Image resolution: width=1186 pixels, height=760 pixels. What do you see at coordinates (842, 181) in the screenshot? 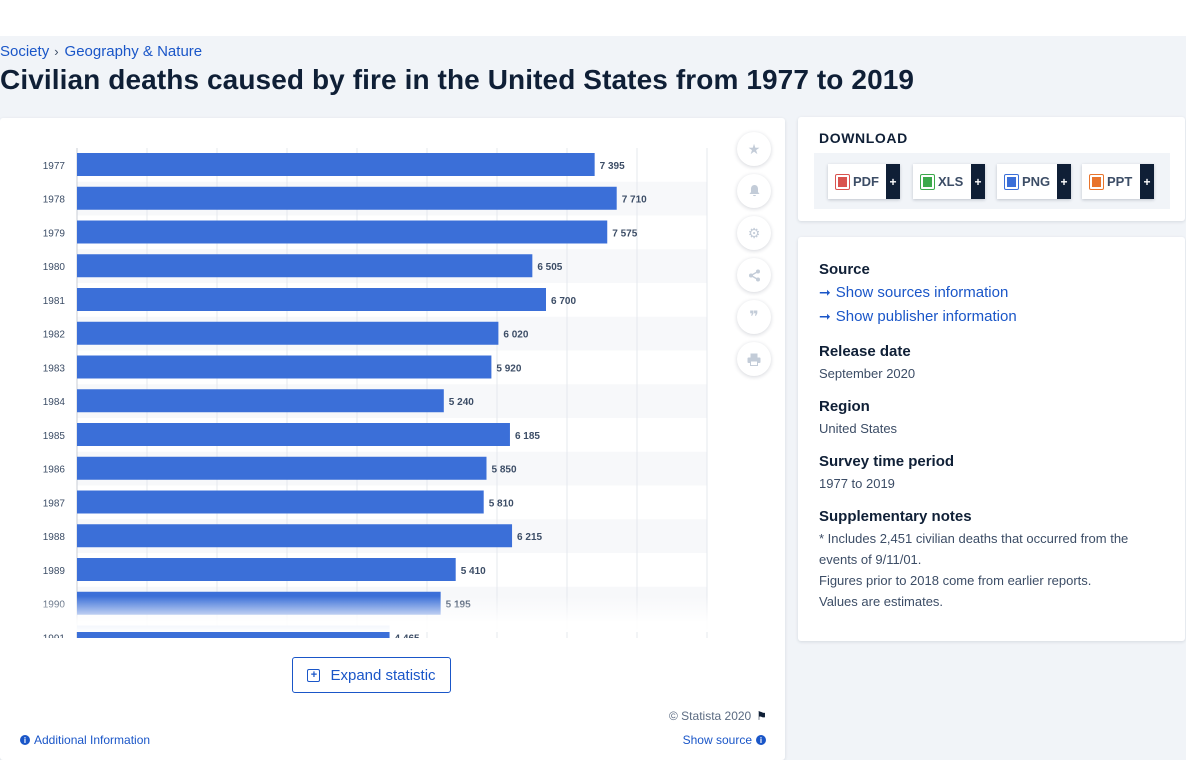
I see `pdf-file-icon` at bounding box center [842, 181].